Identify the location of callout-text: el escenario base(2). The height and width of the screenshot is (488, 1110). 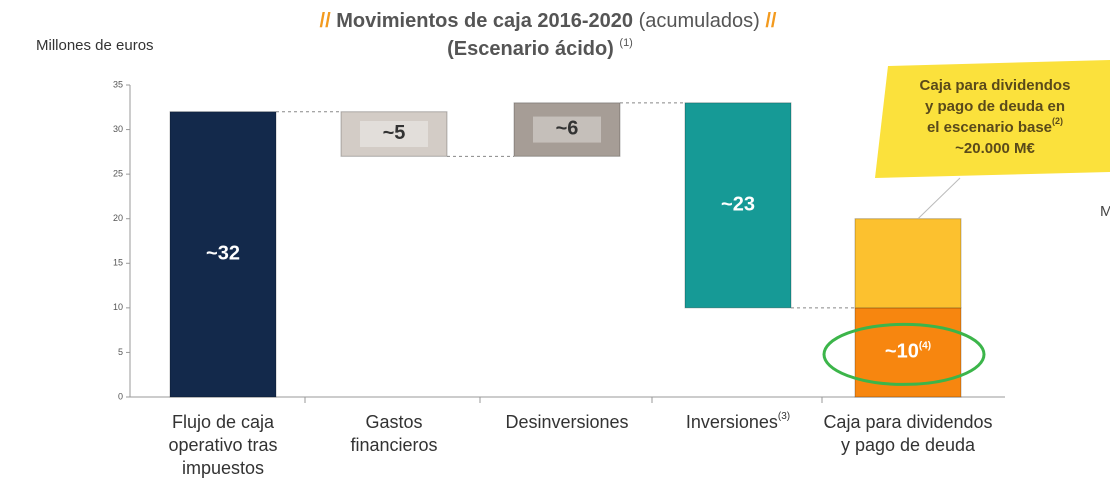
(995, 126).